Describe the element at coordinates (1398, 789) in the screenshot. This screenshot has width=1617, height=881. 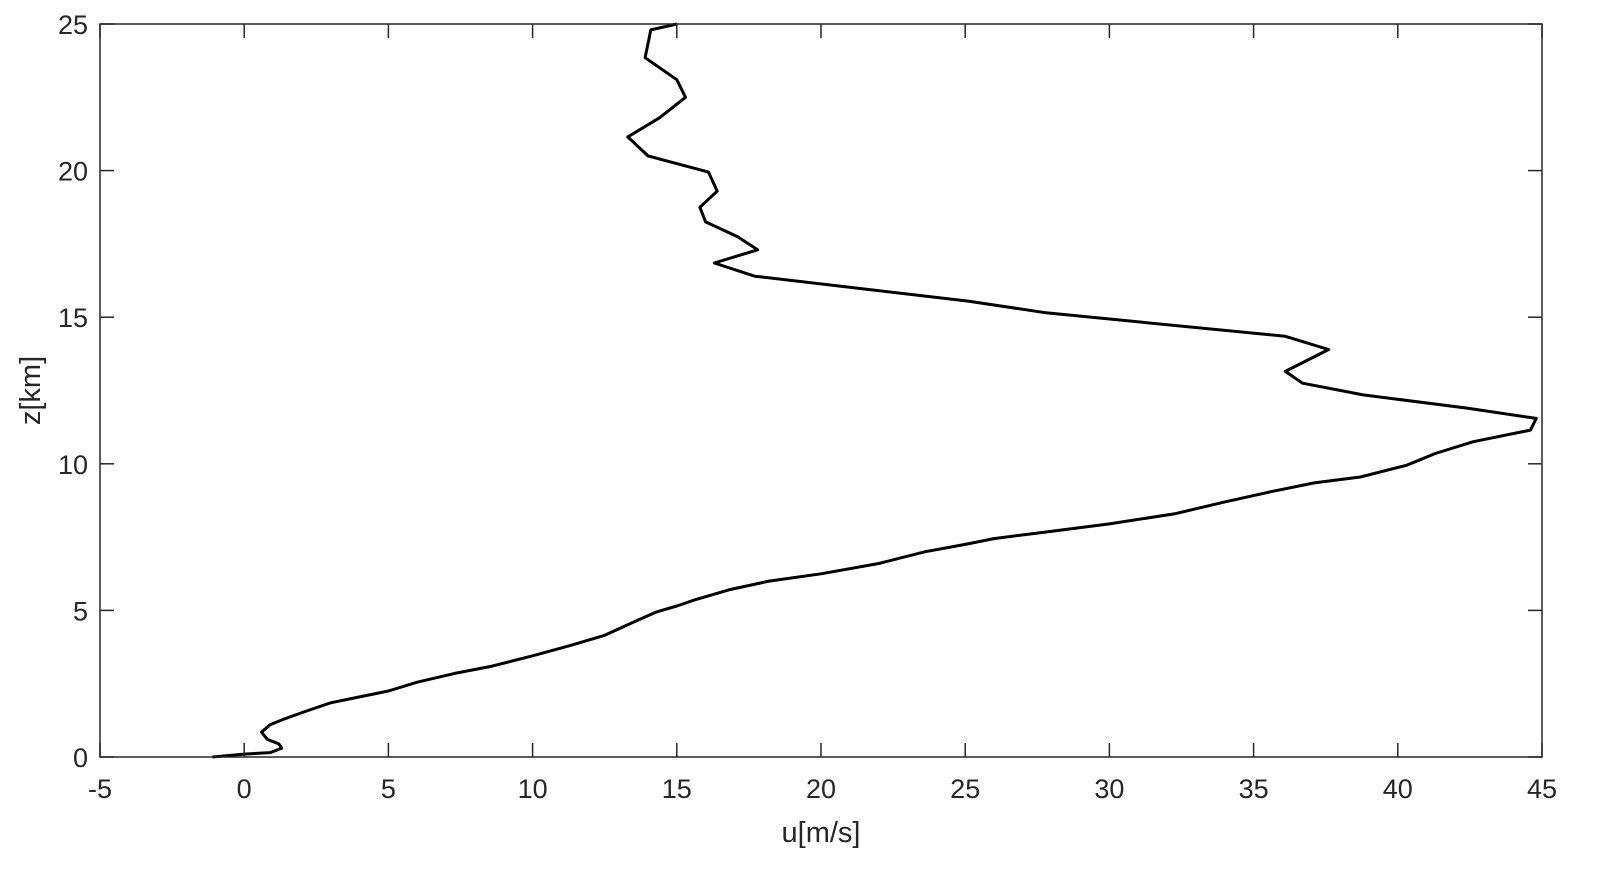
I see `x-tick-label: 40` at that location.